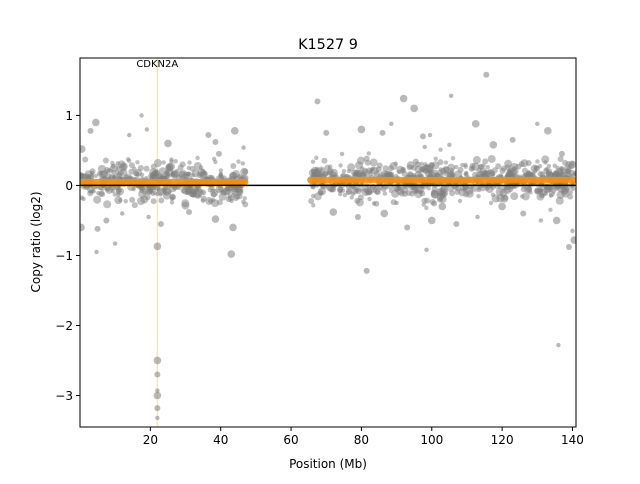  Describe the element at coordinates (361, 440) in the screenshot. I see `x-tick-label: 80` at that location.